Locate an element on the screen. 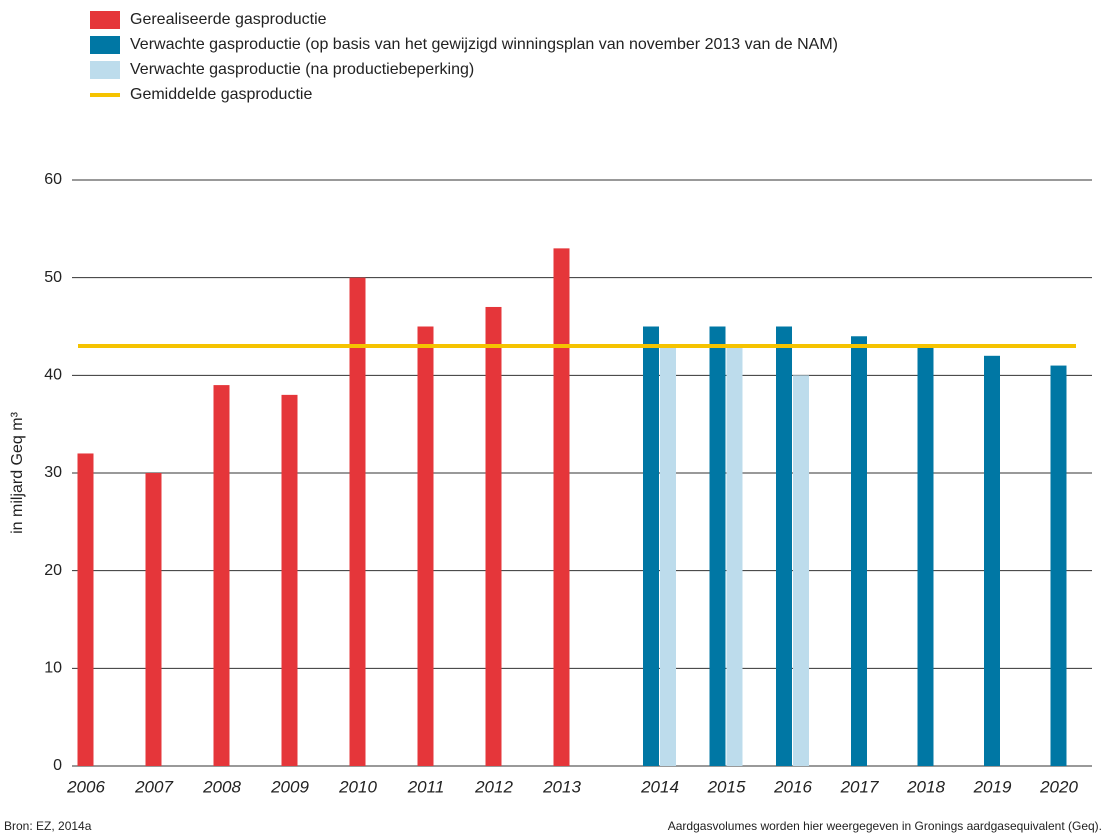 The width and height of the screenshot is (1106, 837). x-tick-label: 2008 is located at coordinates (221, 786).